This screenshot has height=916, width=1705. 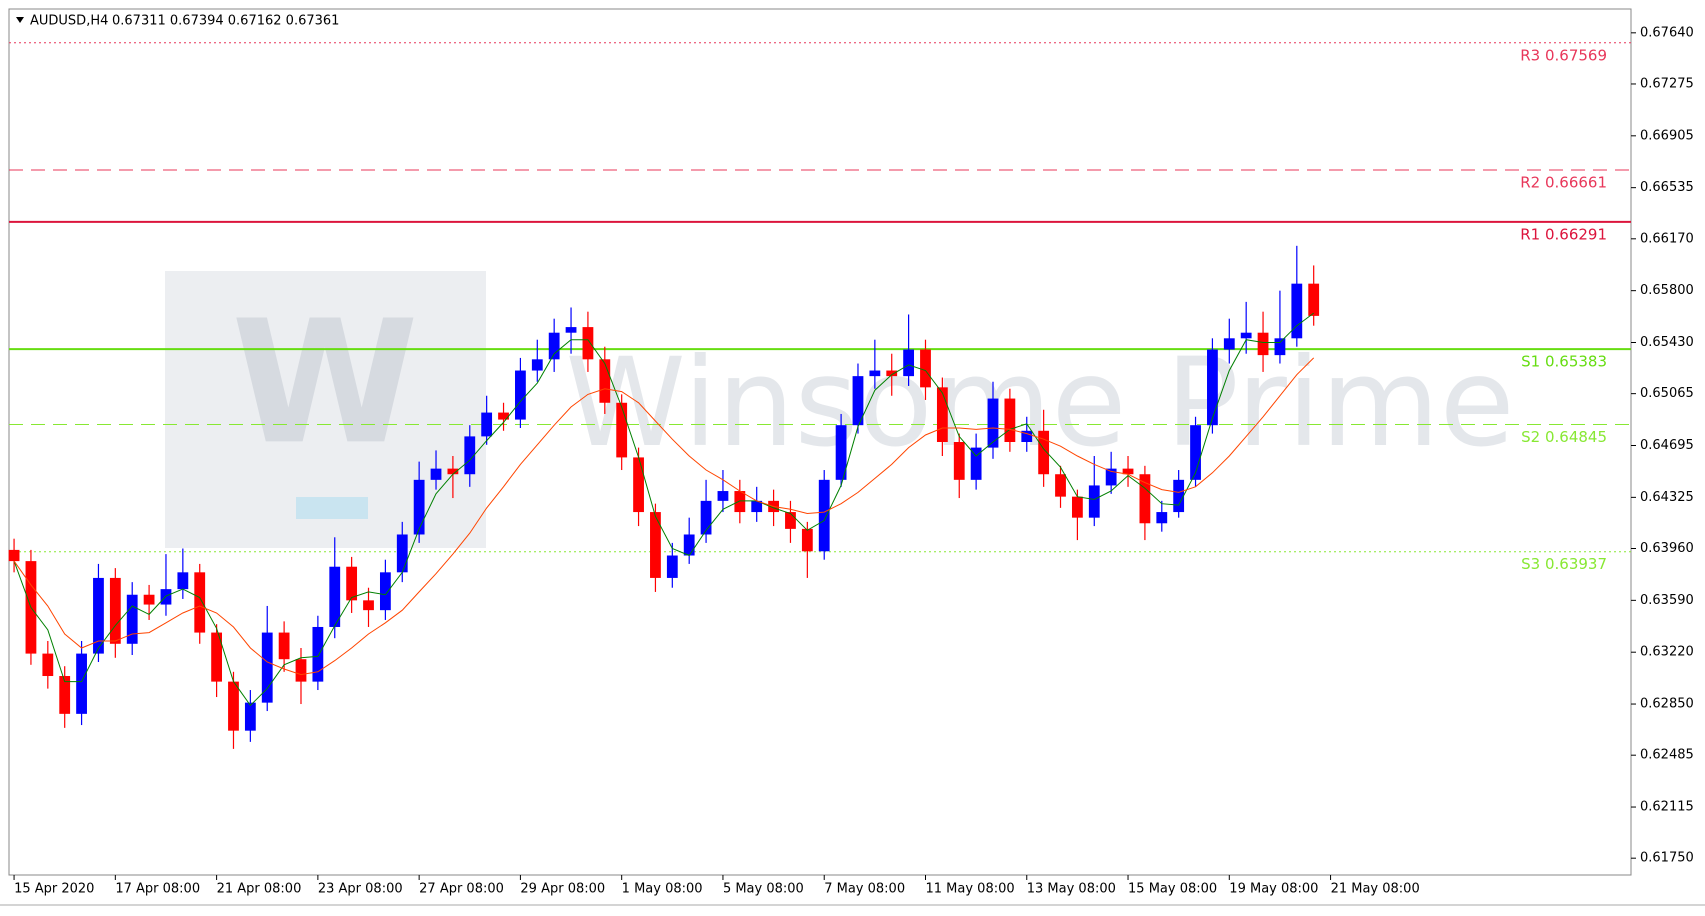 I want to click on x-tick-label: 17 Apr 08:00, so click(x=157, y=889).